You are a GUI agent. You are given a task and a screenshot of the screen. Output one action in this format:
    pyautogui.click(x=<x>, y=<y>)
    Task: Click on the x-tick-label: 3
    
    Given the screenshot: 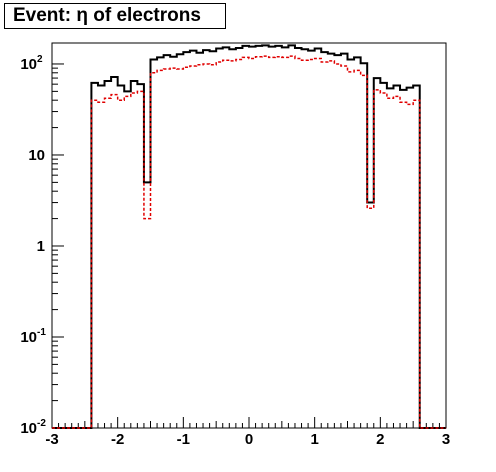 What is the action you would take?
    pyautogui.click(x=446, y=439)
    